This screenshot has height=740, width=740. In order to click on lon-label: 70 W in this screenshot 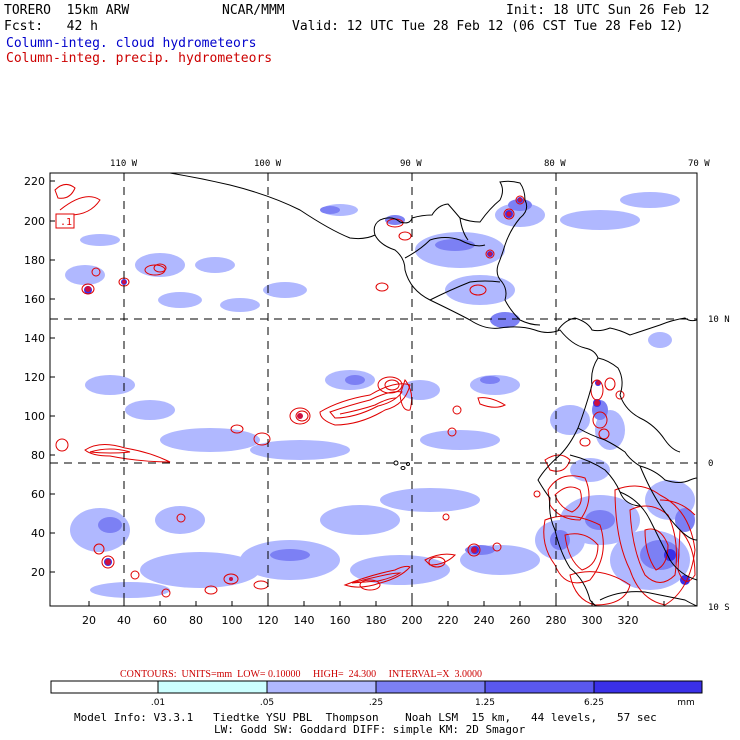, I will do `click(699, 164)`.